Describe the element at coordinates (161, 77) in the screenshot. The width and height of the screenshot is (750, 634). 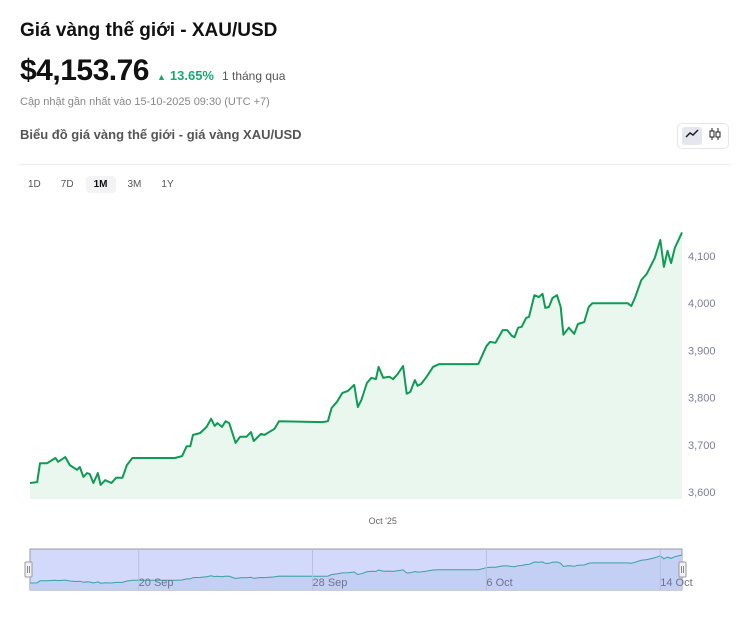
I see `triangle-up-icon: ▲` at that location.